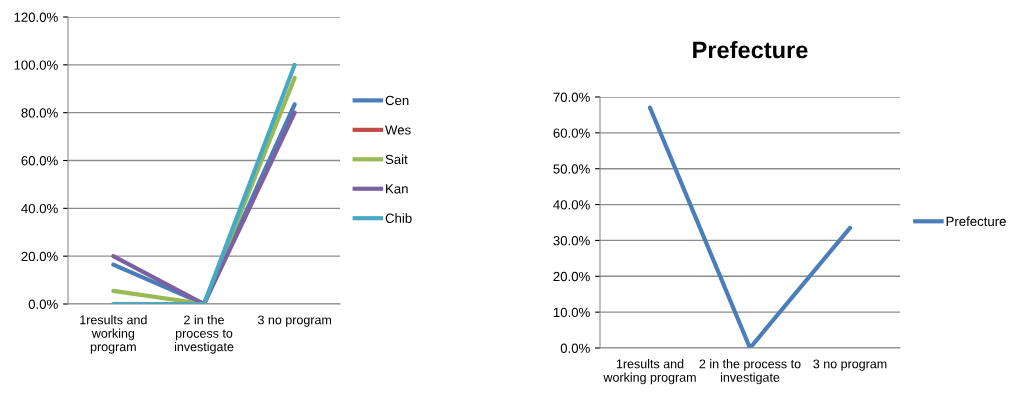 The height and width of the screenshot is (405, 1030). Describe the element at coordinates (571, 241) in the screenshot. I see `y-tick-label: 30.0%` at that location.